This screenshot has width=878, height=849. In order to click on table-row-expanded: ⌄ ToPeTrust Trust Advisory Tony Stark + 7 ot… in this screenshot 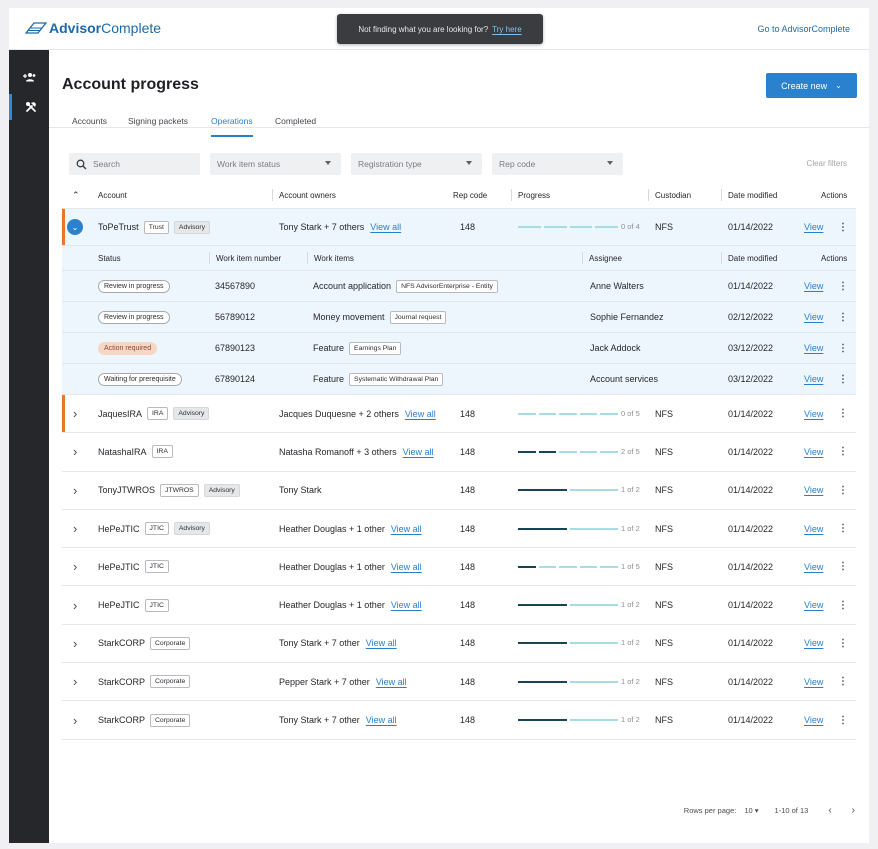, I will do `click(459, 227)`.